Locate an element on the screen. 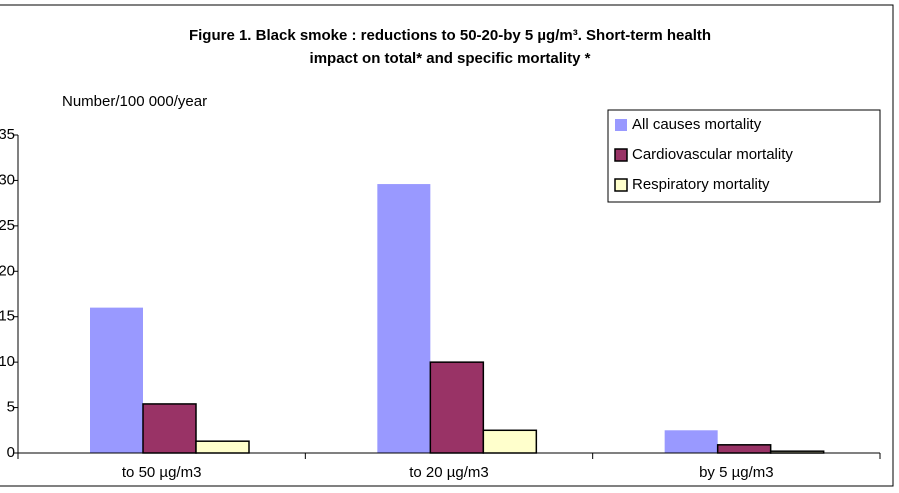 The width and height of the screenshot is (899, 493). y-tick-label: 35 is located at coordinates (7, 134).